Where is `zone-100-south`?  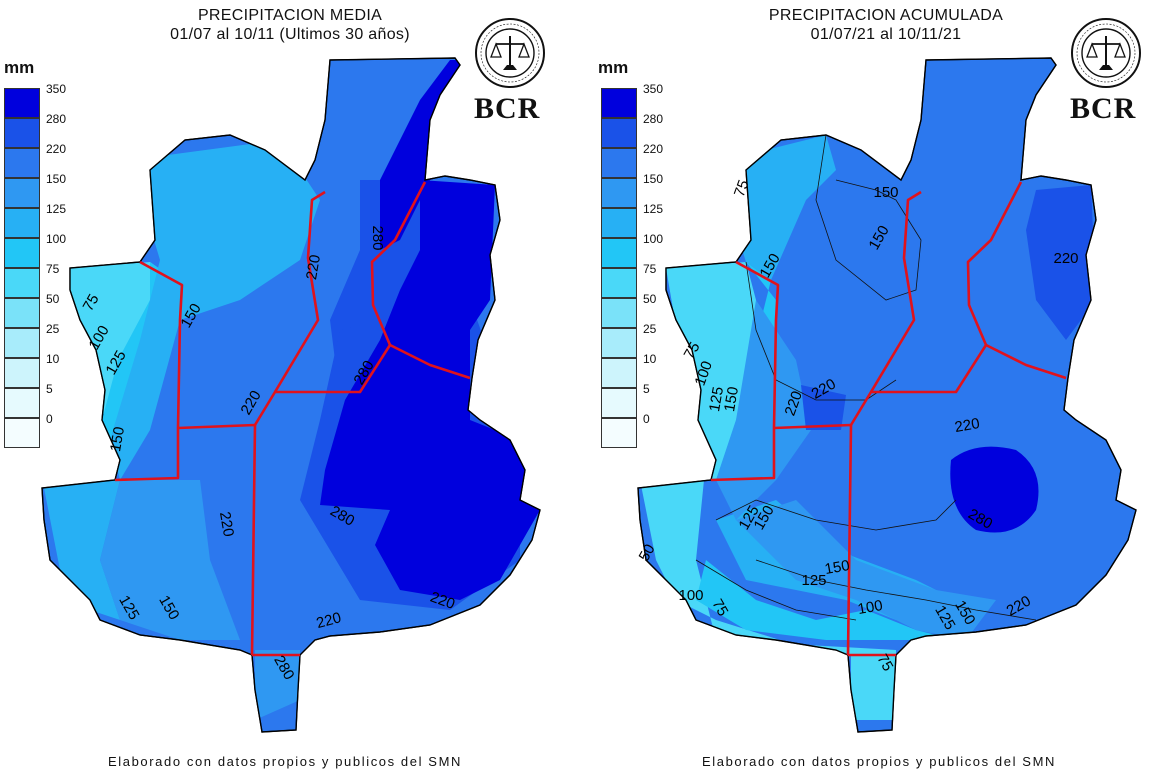
zone-100-south is located at coordinates (826, 600).